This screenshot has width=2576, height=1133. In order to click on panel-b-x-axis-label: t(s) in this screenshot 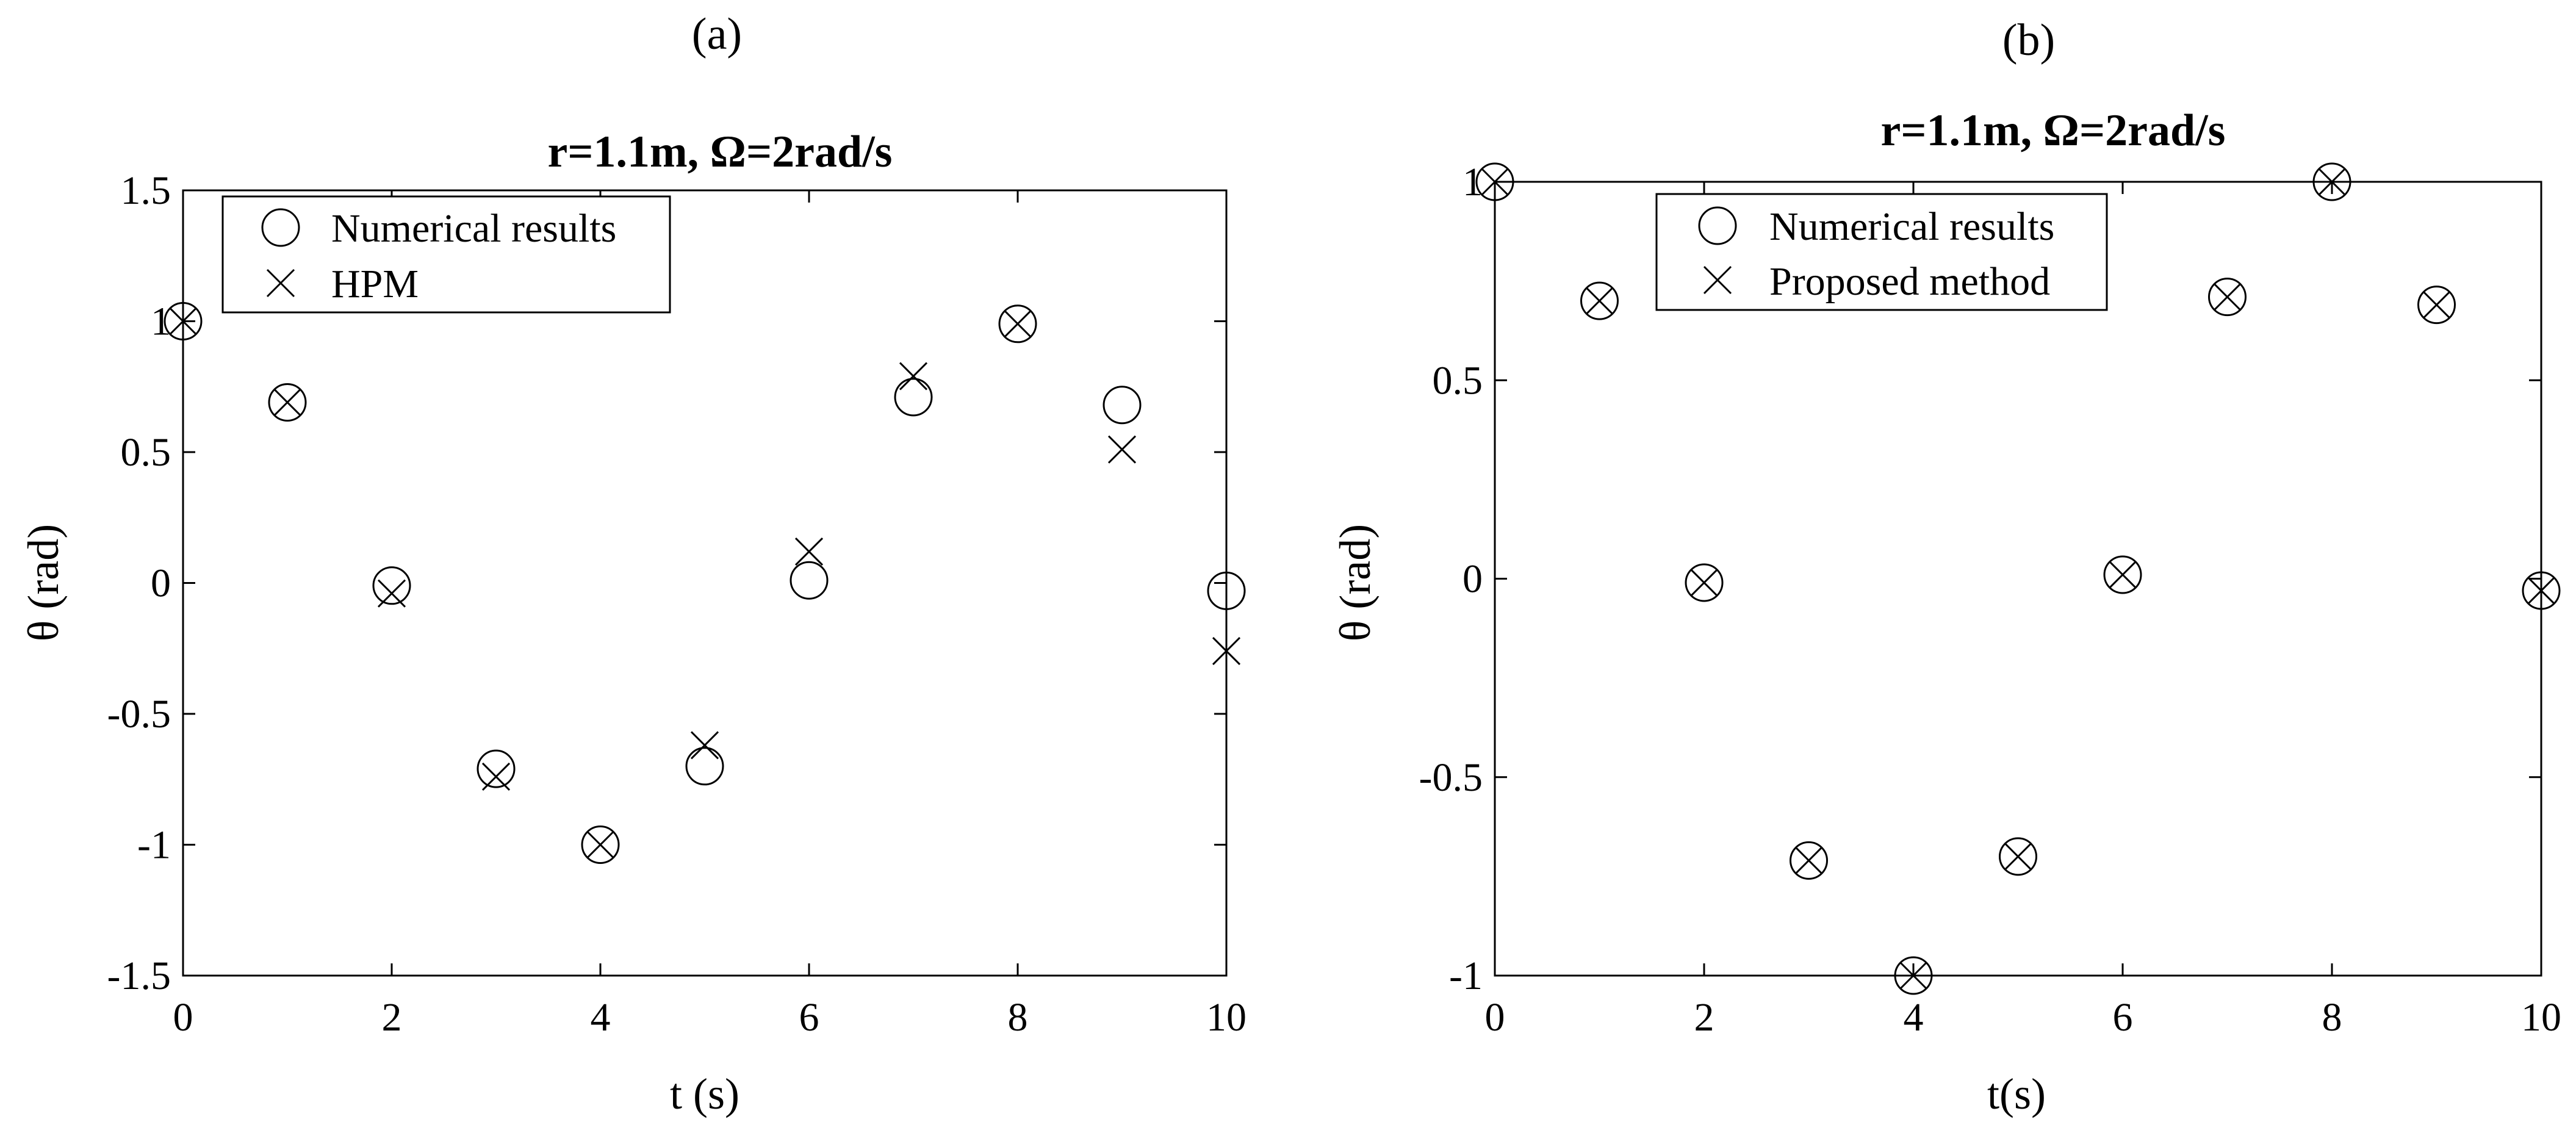, I will do `click(2016, 1094)`.